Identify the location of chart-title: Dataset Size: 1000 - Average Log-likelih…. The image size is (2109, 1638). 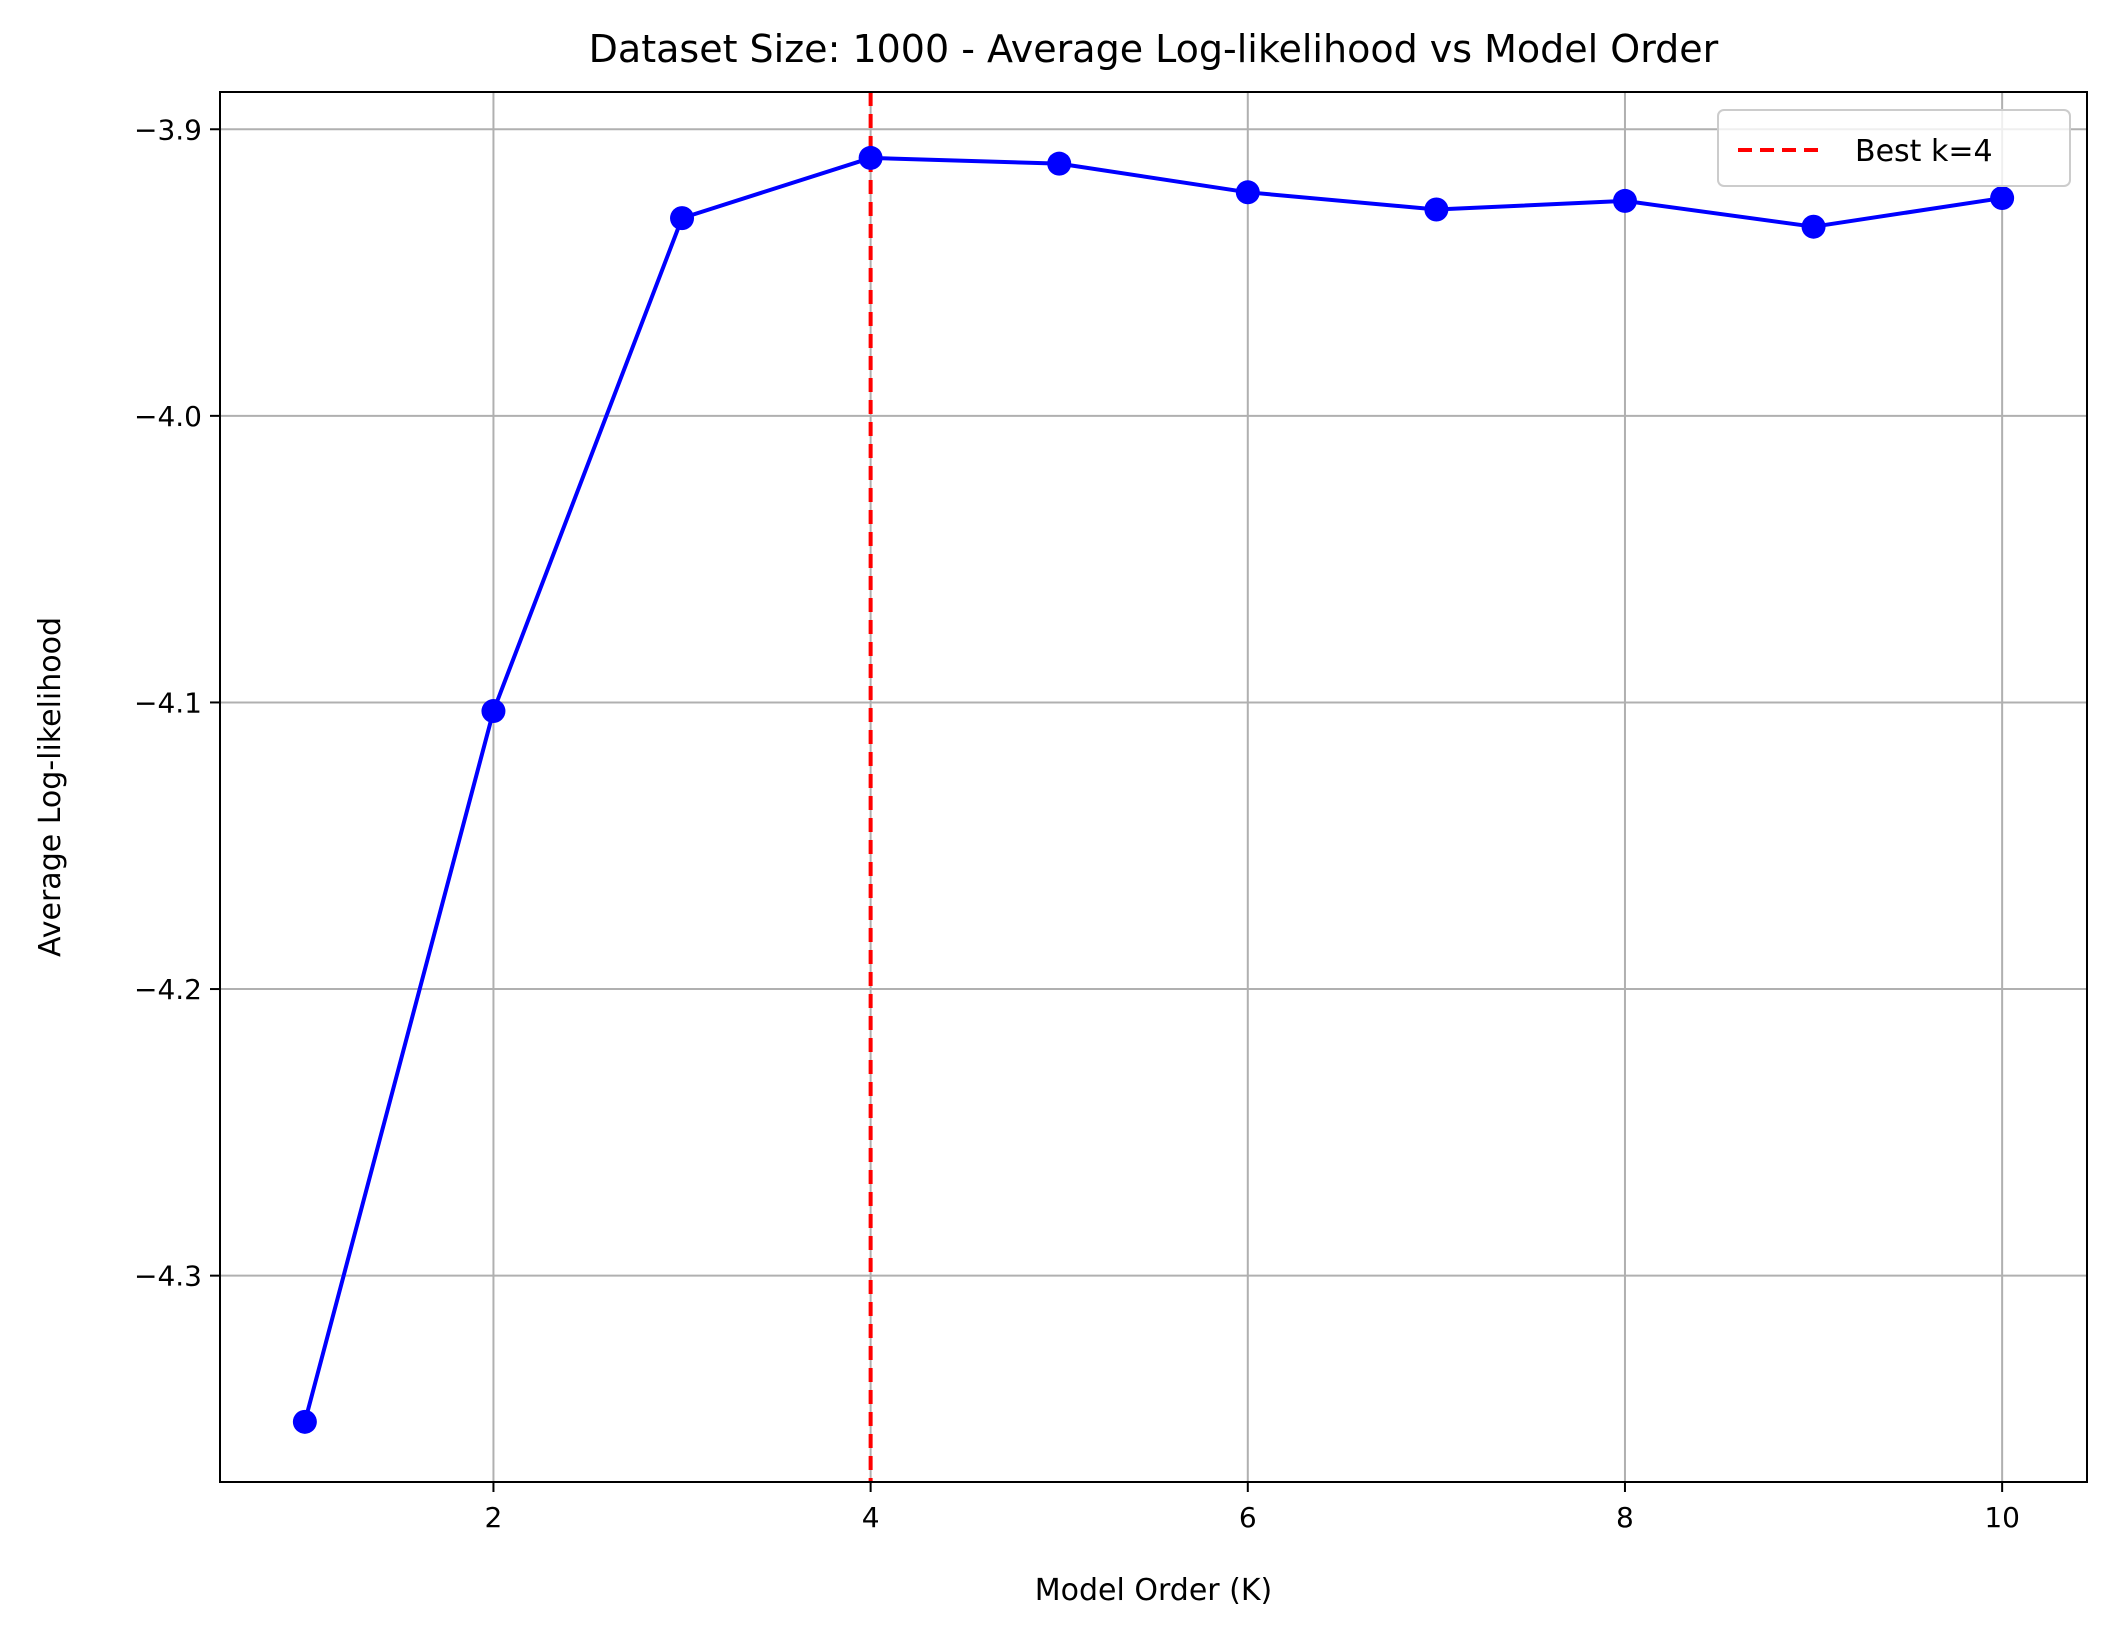
(1154, 49).